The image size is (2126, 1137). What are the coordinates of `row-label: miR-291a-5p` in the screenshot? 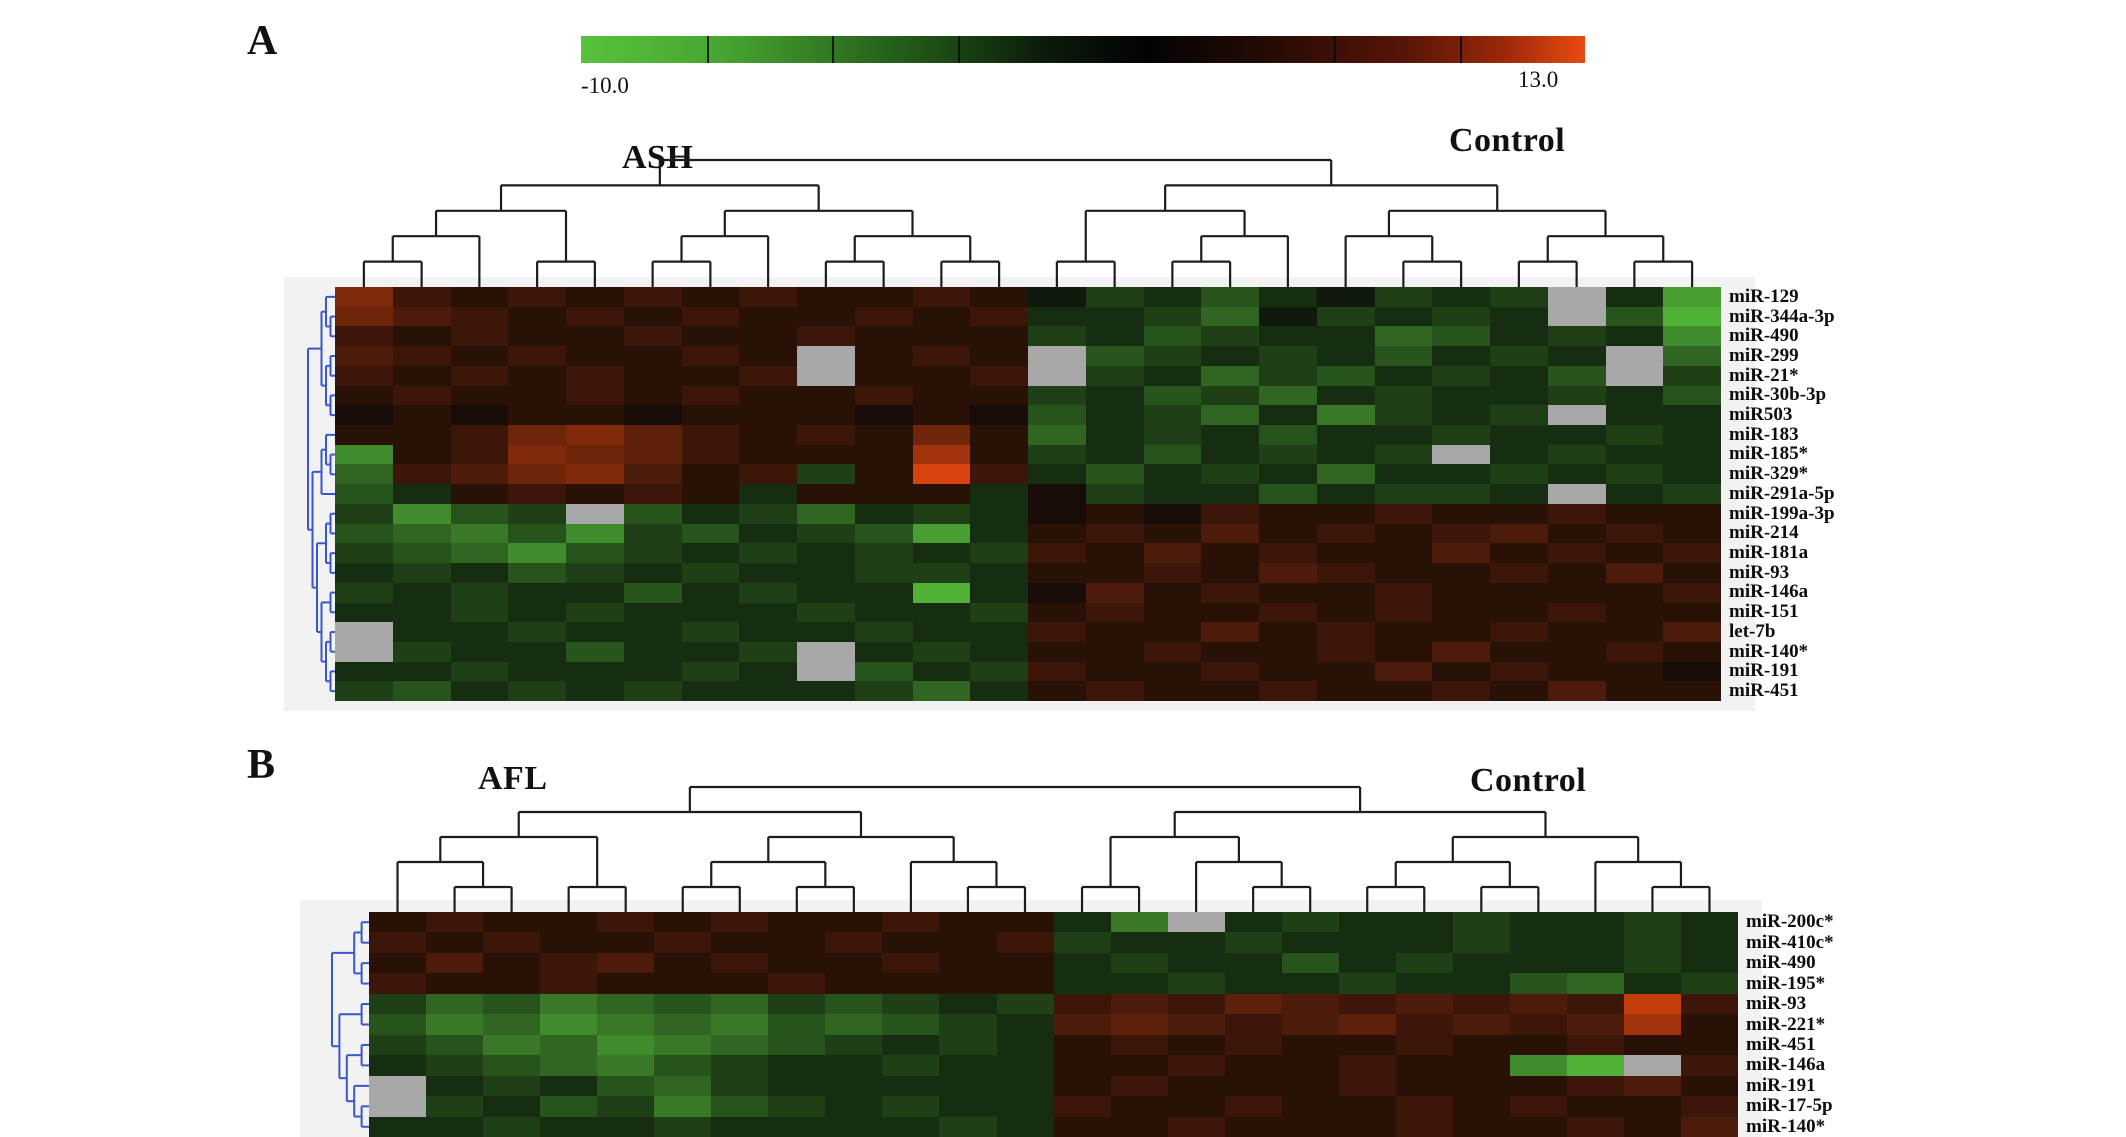 It's located at (1782, 493).